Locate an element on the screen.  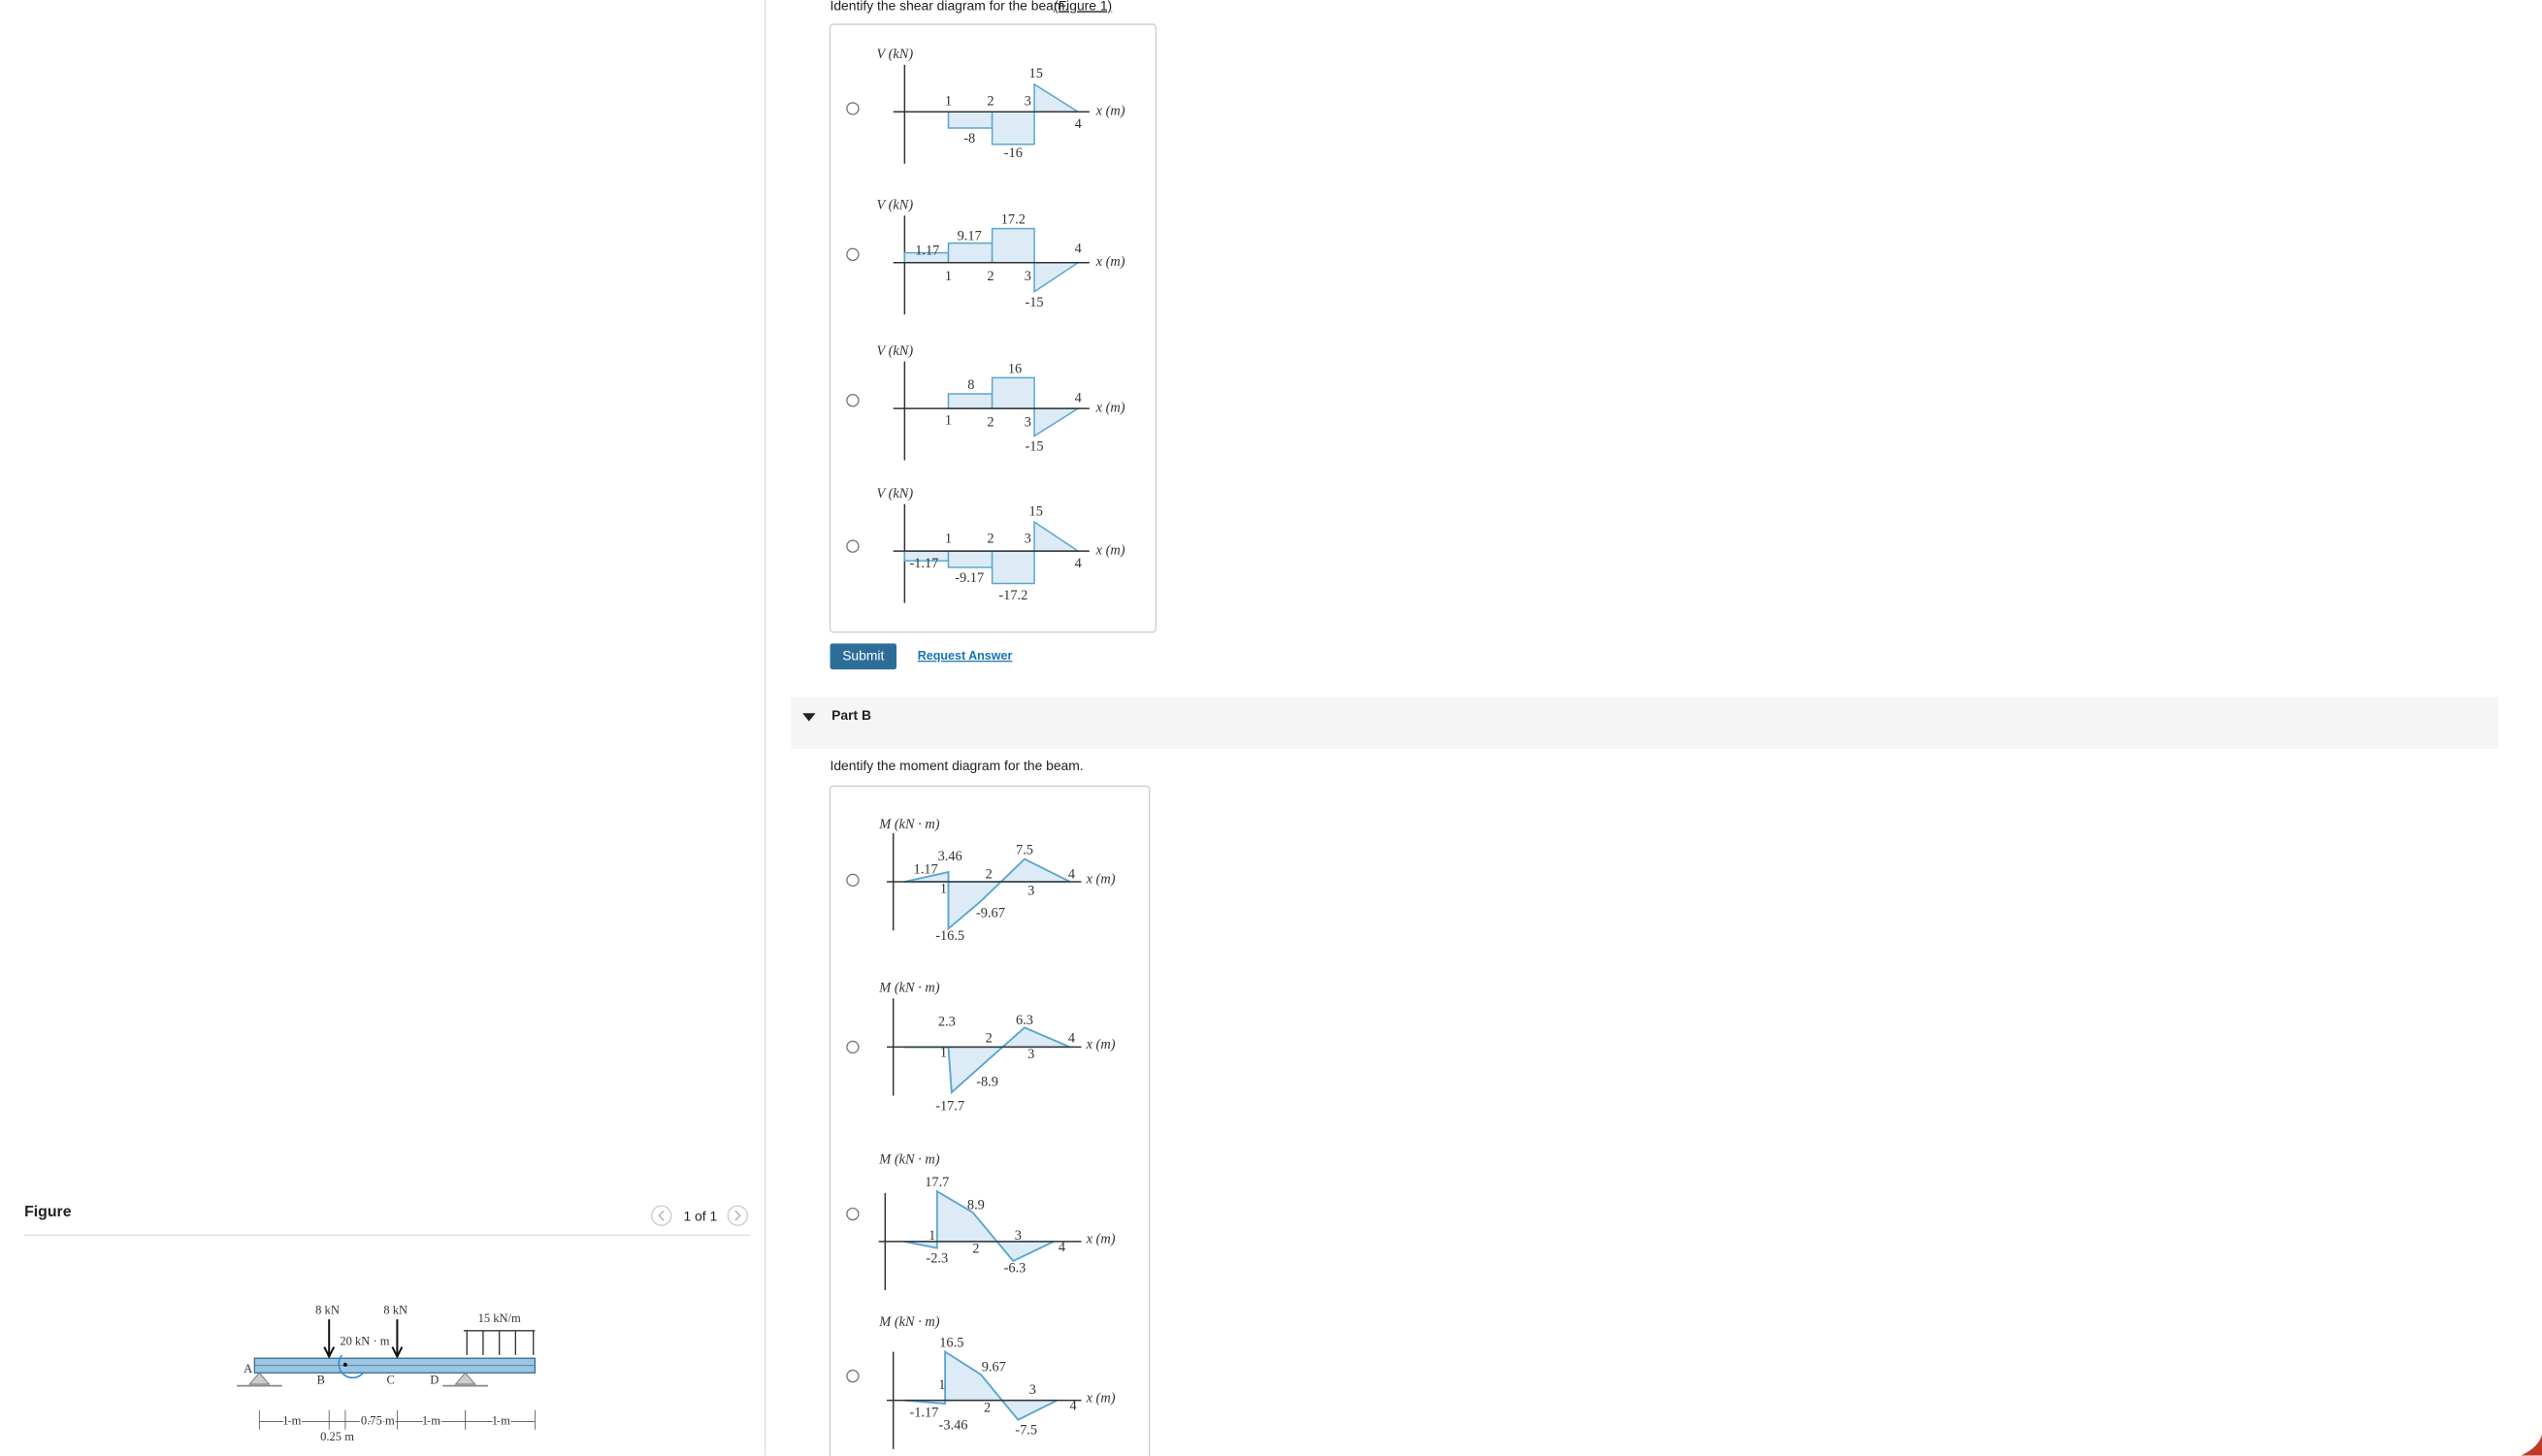
diagram-label: 8 is located at coordinates (971, 385).